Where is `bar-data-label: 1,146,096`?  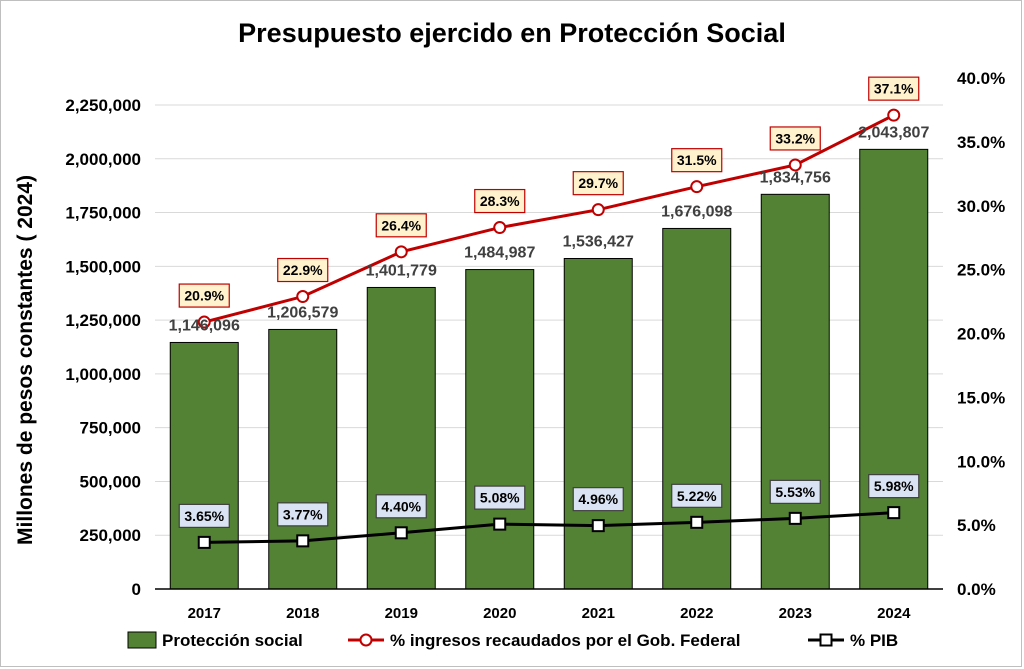 bar-data-label: 1,146,096 is located at coordinates (204, 325).